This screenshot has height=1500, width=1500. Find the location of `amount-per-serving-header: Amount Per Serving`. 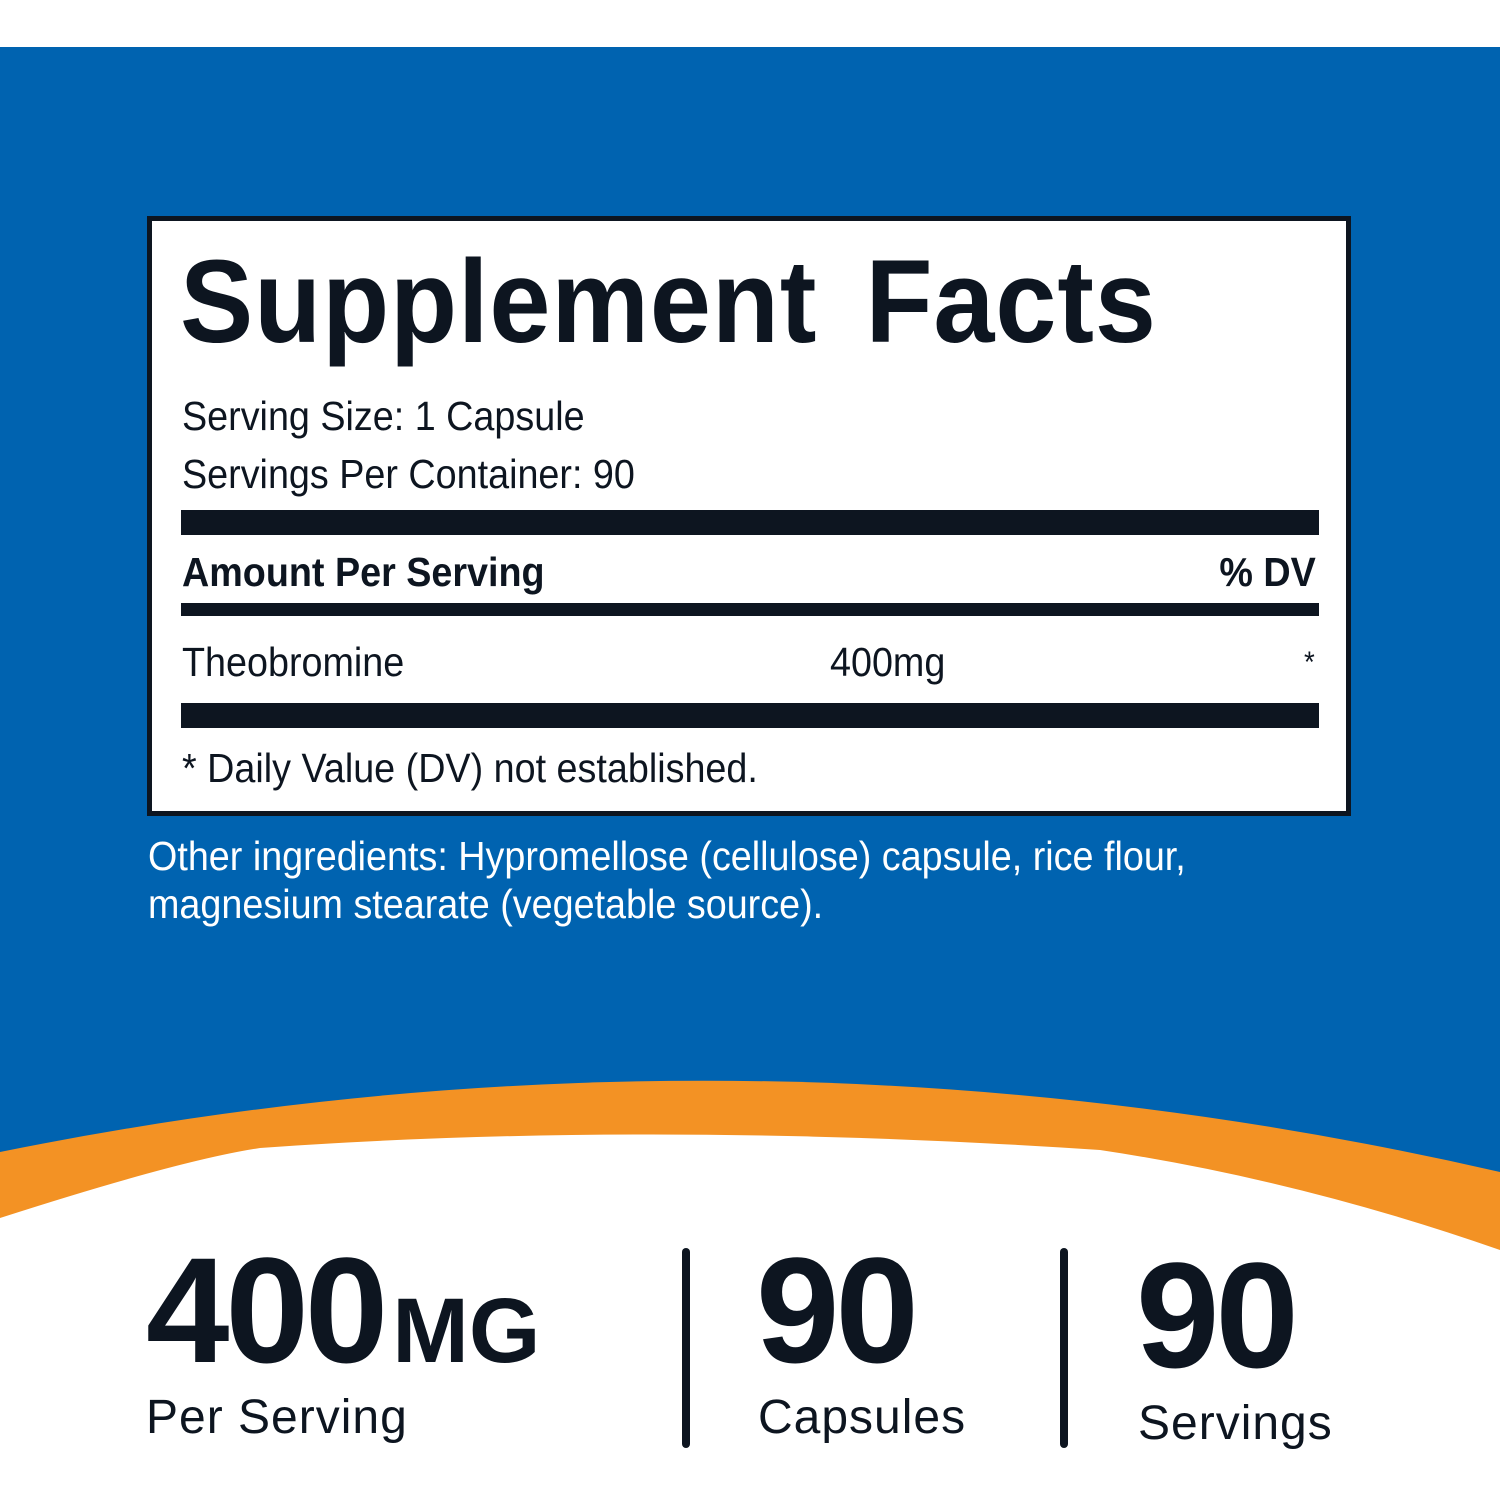

amount-per-serving-header: Amount Per Serving is located at coordinates (363, 572).